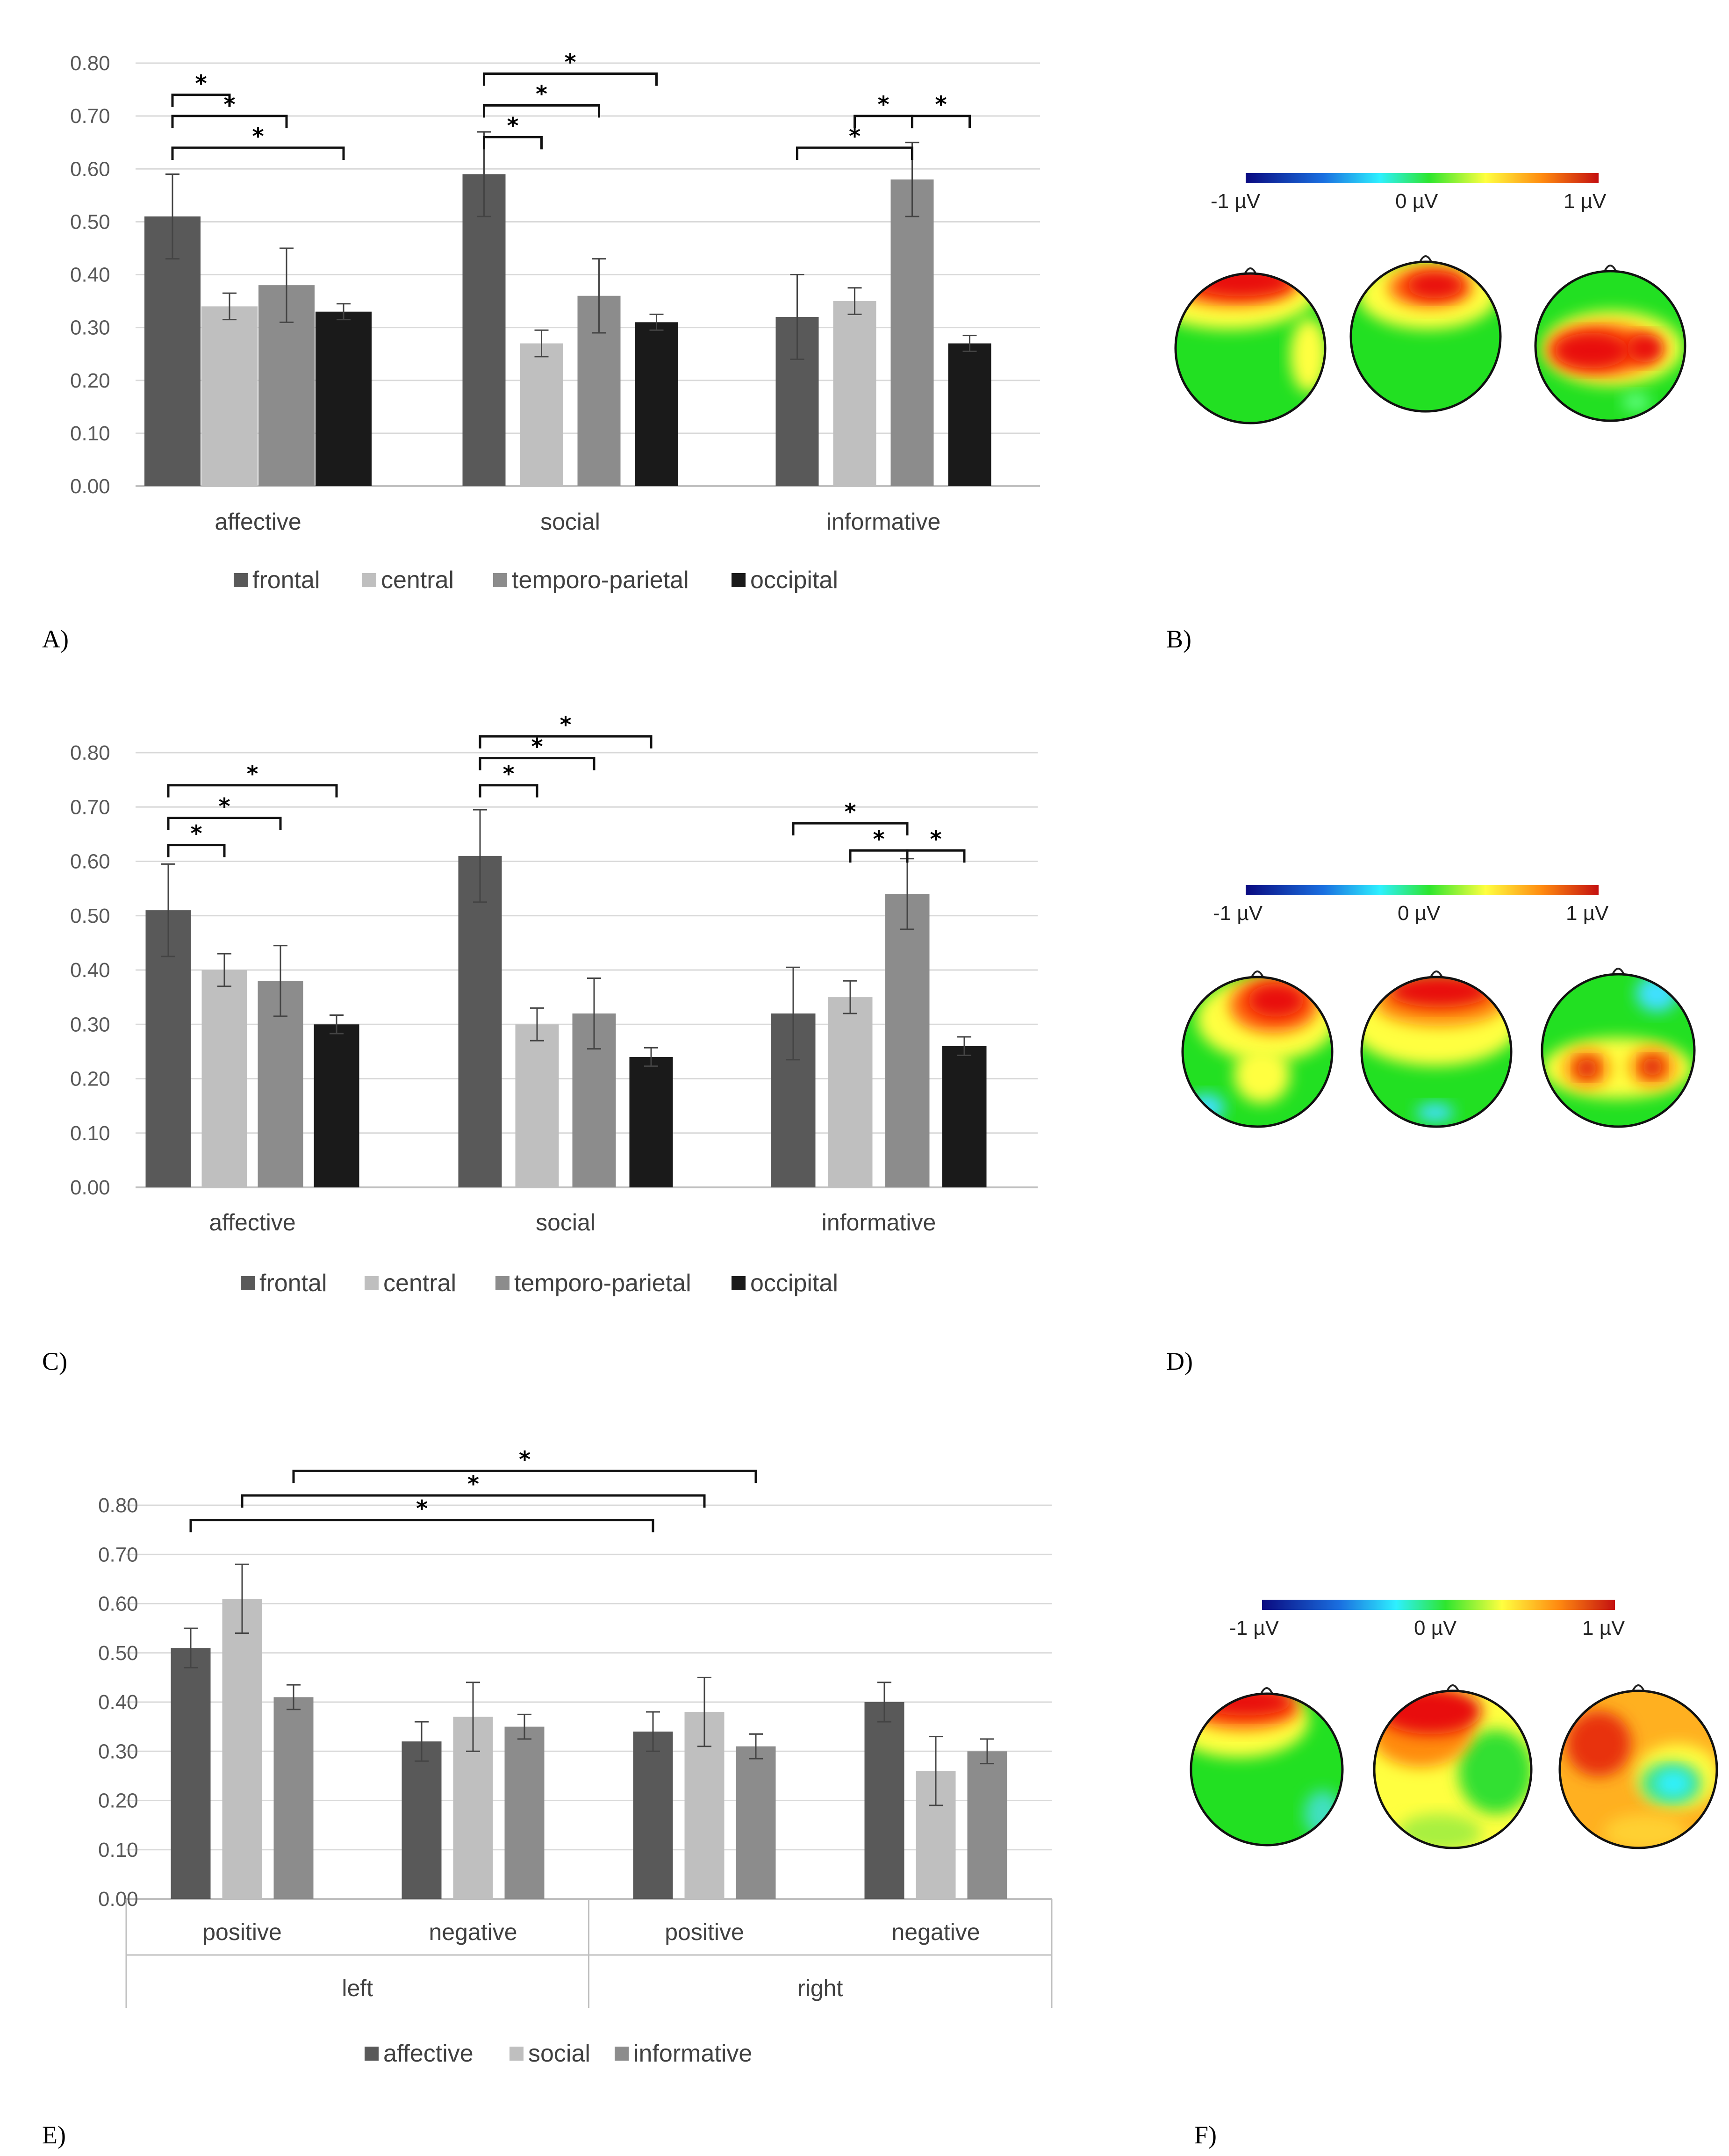  I want to click on scalp-panel-f: -1 µV 0 µV 1 µV, so click(1454, 1725).